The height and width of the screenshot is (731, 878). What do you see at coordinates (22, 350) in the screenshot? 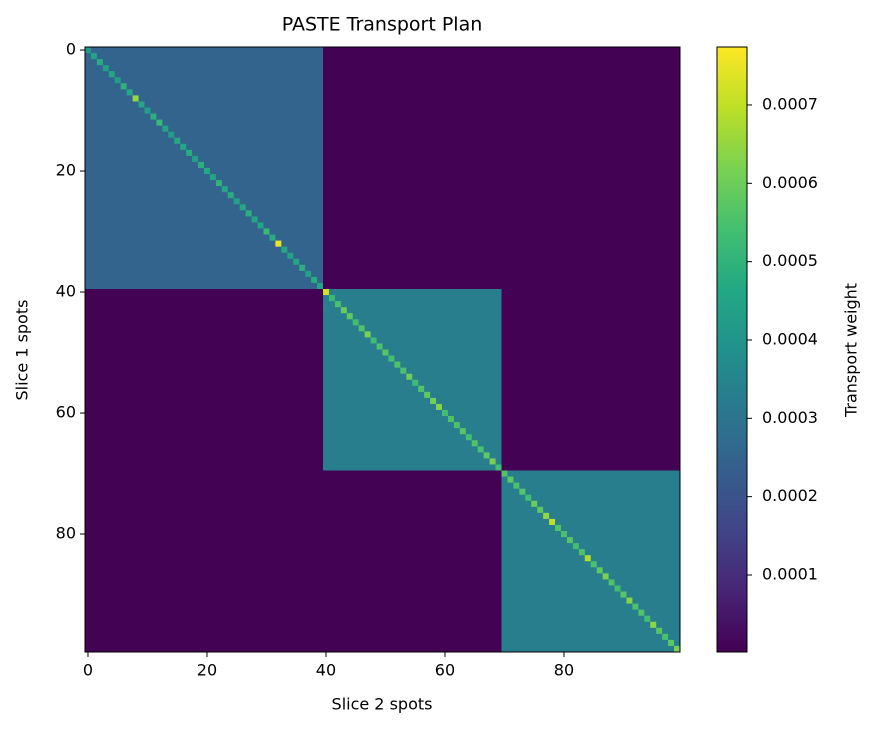
I see `y-axis-label: Slice 1 spots` at bounding box center [22, 350].